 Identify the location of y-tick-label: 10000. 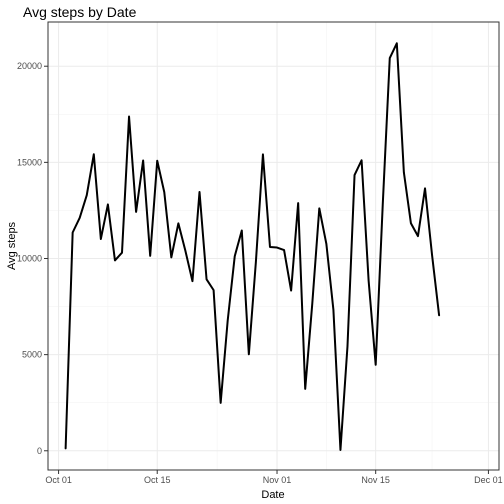
(29, 258).